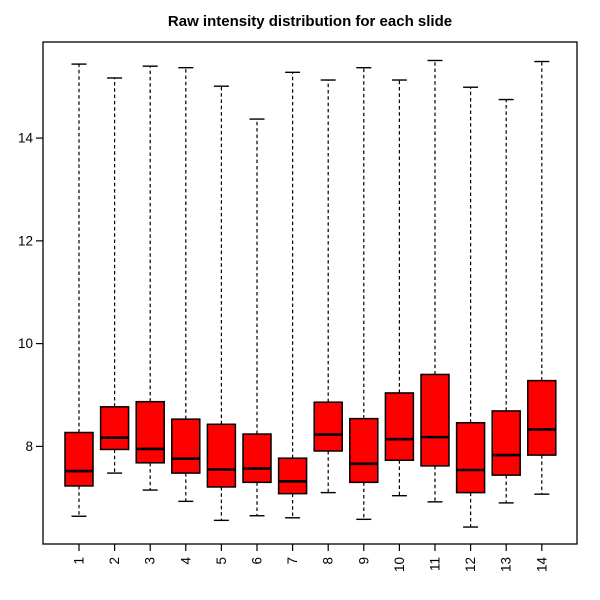  Describe the element at coordinates (328, 561) in the screenshot. I see `x-axis-tick-label: 8` at that location.